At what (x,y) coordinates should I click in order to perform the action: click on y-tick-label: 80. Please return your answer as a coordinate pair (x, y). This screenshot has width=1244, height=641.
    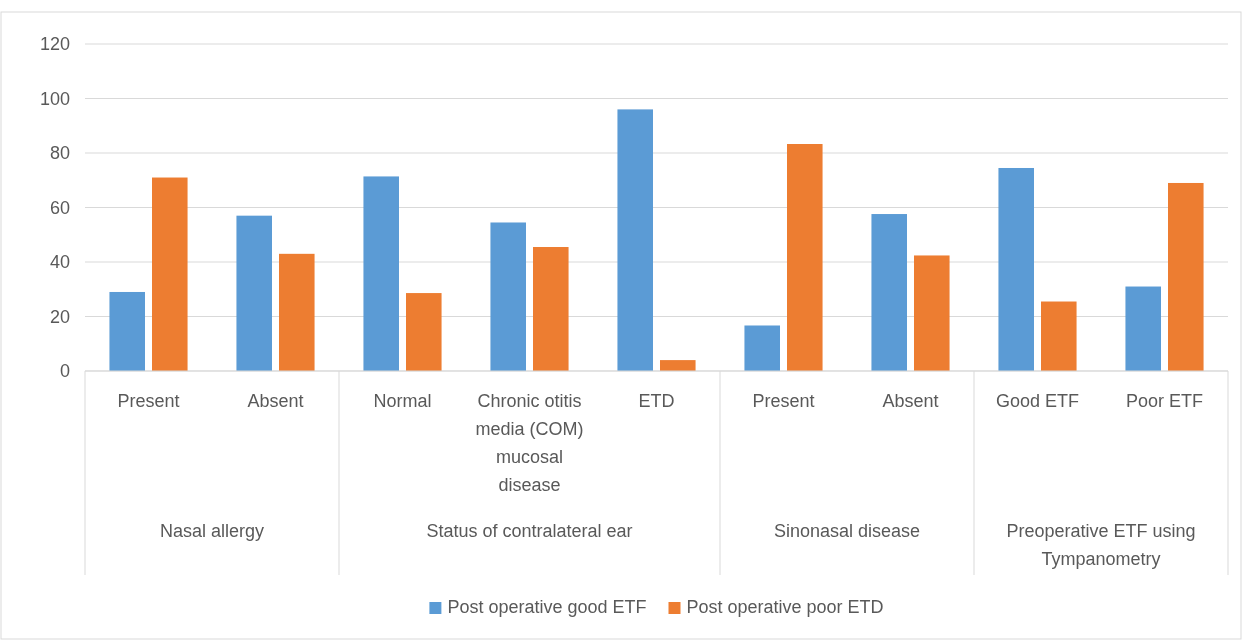
    Looking at the image, I should click on (59, 153).